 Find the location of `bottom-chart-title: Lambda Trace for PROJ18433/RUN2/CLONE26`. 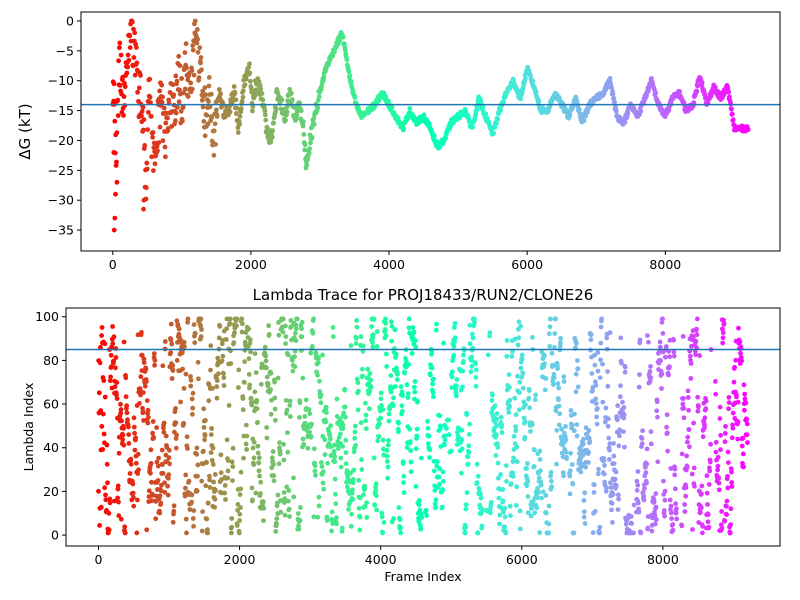

bottom-chart-title: Lambda Trace for PROJ18433/RUN2/CLONE26 is located at coordinates (423, 295).